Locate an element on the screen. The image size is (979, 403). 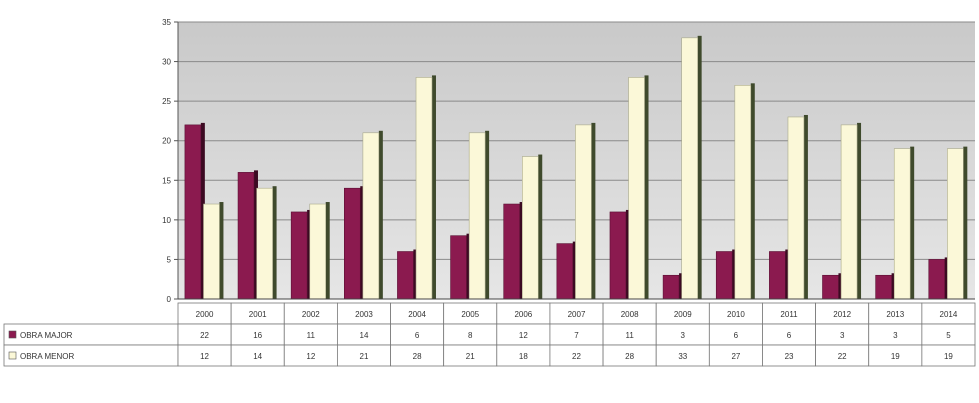
legend-entry: OBRA MAJOR is located at coordinates (46, 335).